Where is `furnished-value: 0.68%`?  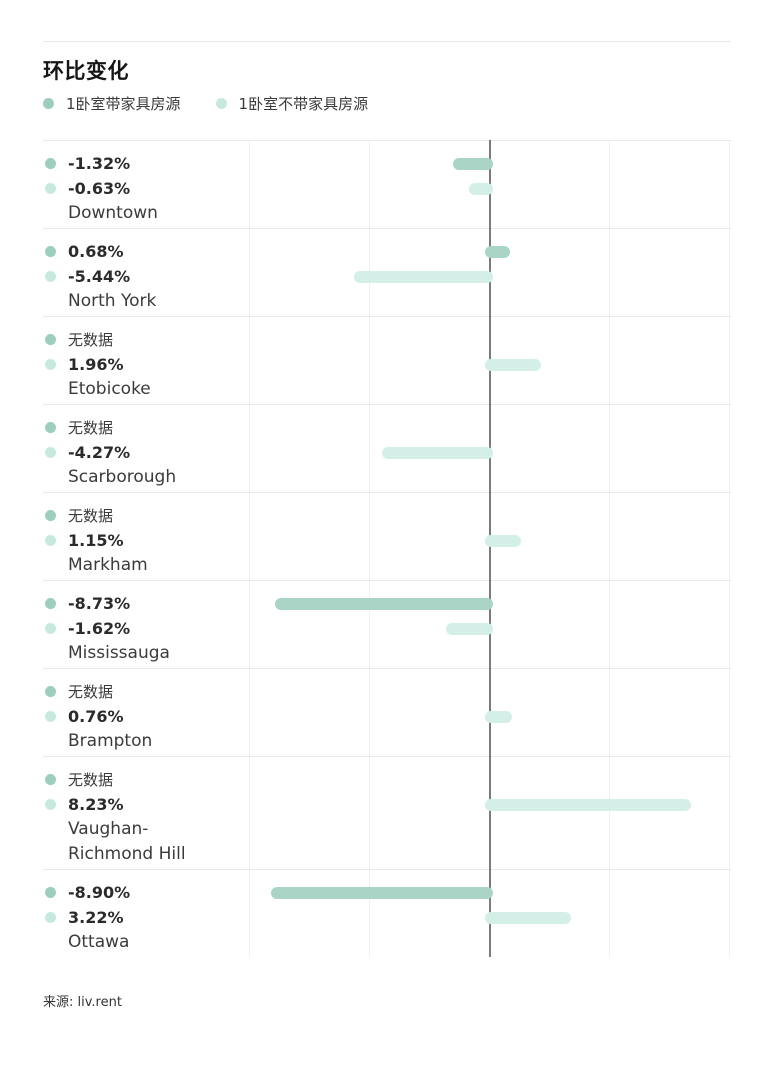 furnished-value: 0.68% is located at coordinates (96, 251).